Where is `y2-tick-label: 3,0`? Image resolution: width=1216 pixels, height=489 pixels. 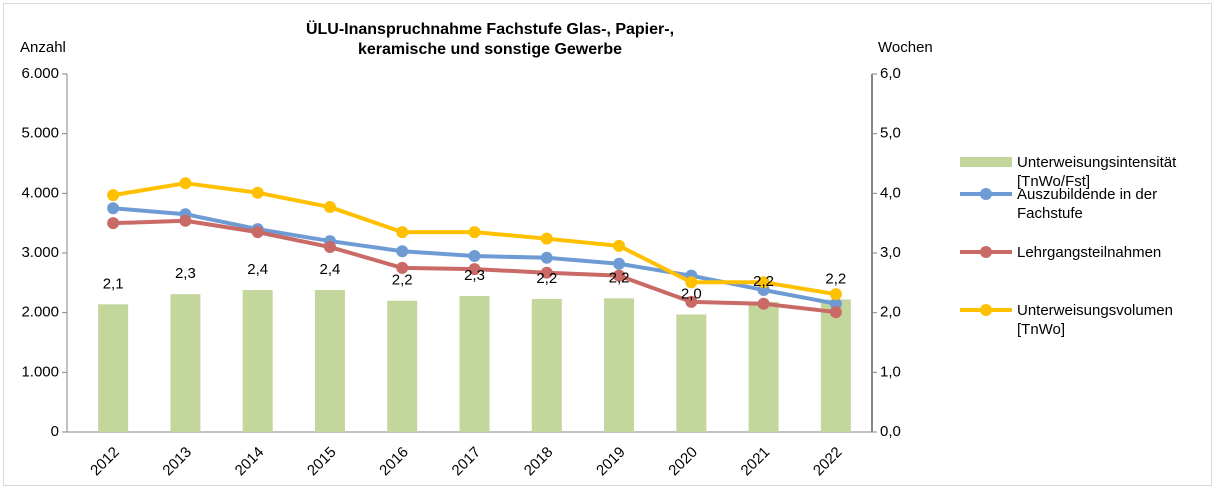 y2-tick-label: 3,0 is located at coordinates (890, 252).